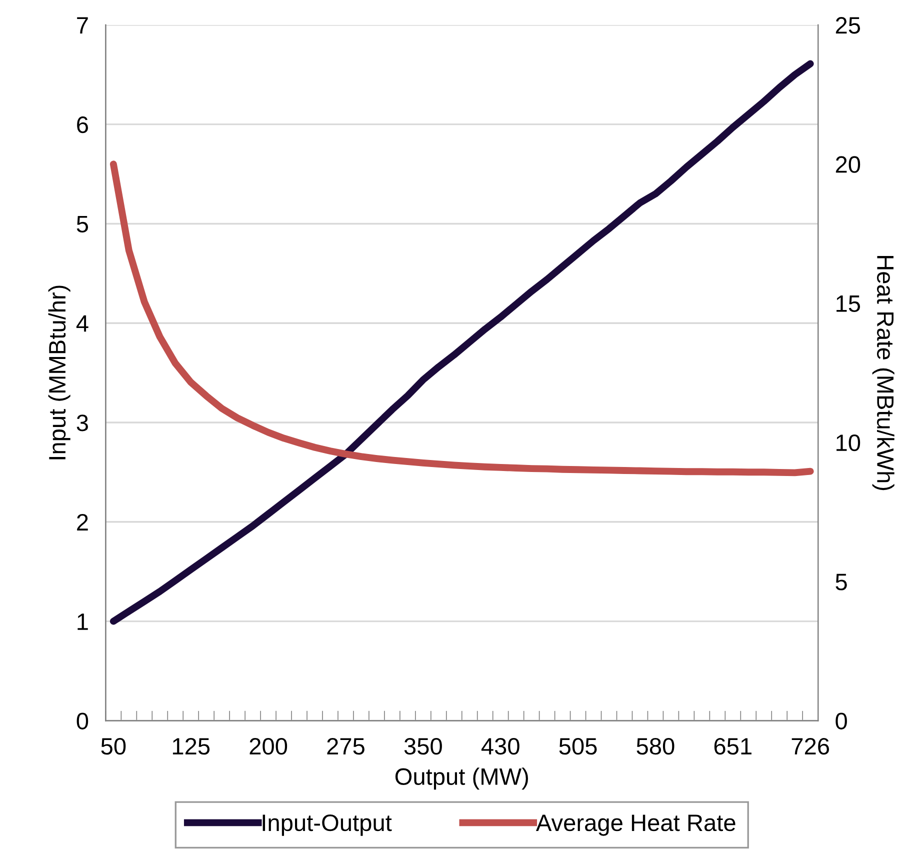 This screenshot has height=861, width=911. What do you see at coordinates (82, 721) in the screenshot?
I see `y-tick-label: 0` at bounding box center [82, 721].